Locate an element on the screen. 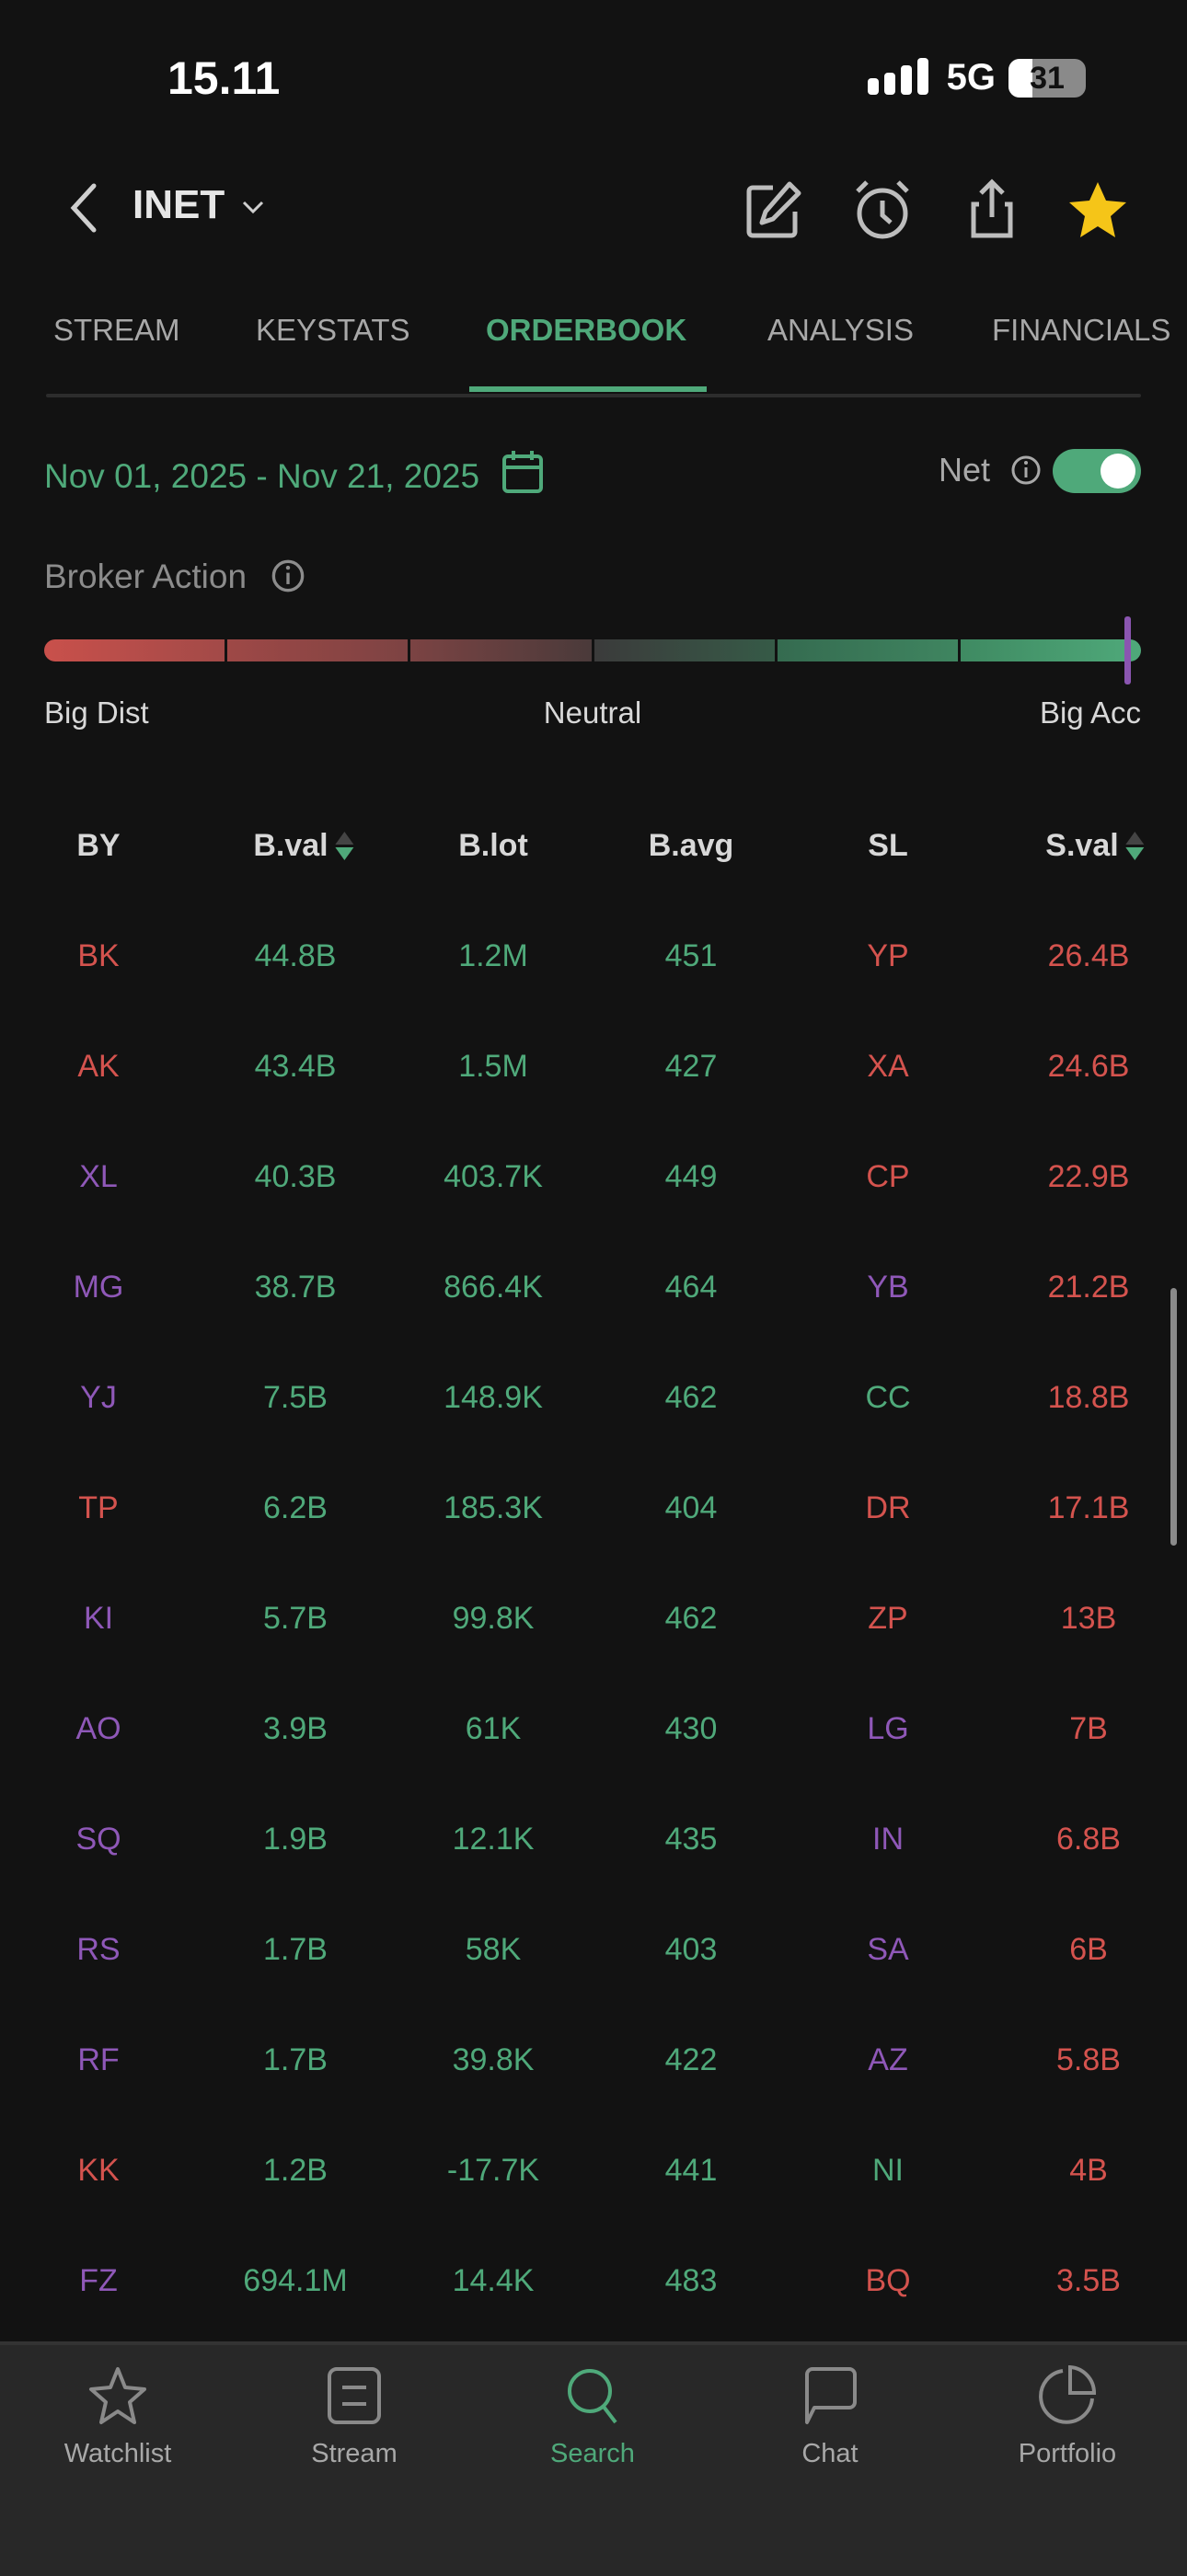 This screenshot has height=2576, width=1187. seller-code: XA is located at coordinates (888, 1066).